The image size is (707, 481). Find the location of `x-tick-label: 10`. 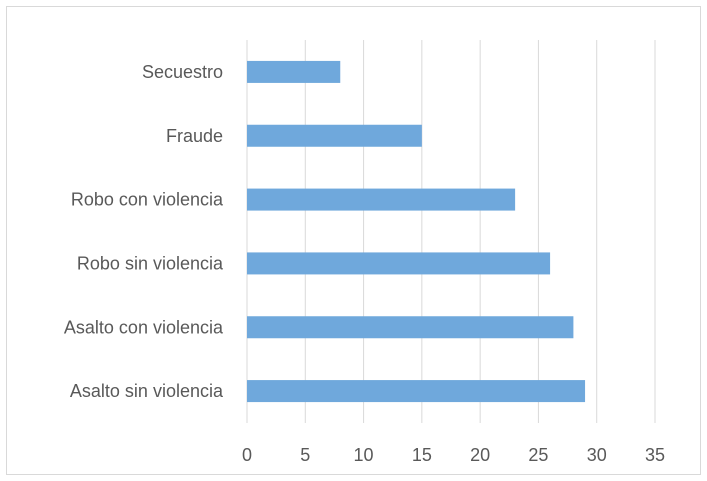

x-tick-label: 10 is located at coordinates (364, 455).